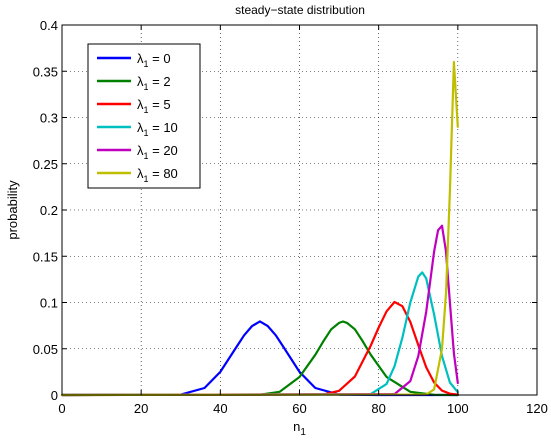 This screenshot has width=551, height=440. I want to click on y-tick-label: 0.25, so click(45, 164).